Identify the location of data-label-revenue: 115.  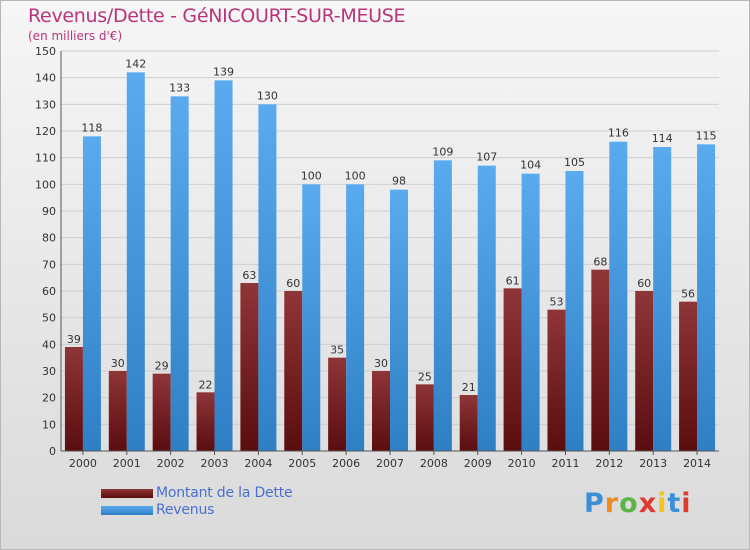
(706, 135).